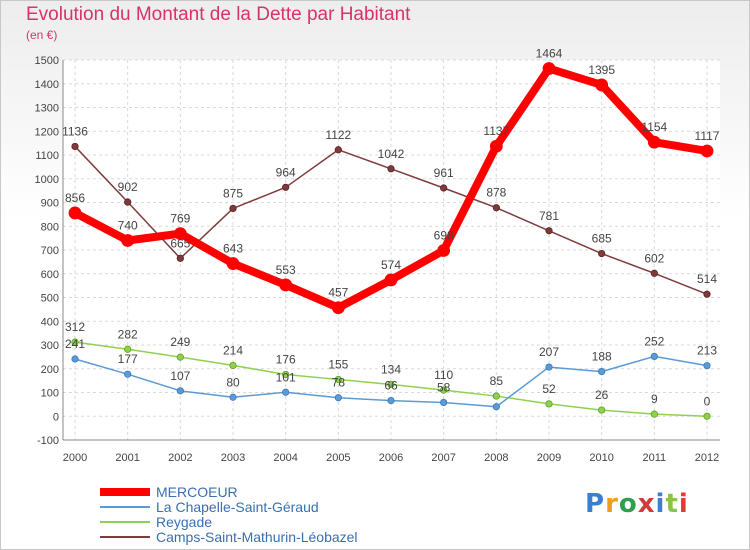  What do you see at coordinates (444, 235) in the screenshot?
I see `data-label: 698` at bounding box center [444, 235].